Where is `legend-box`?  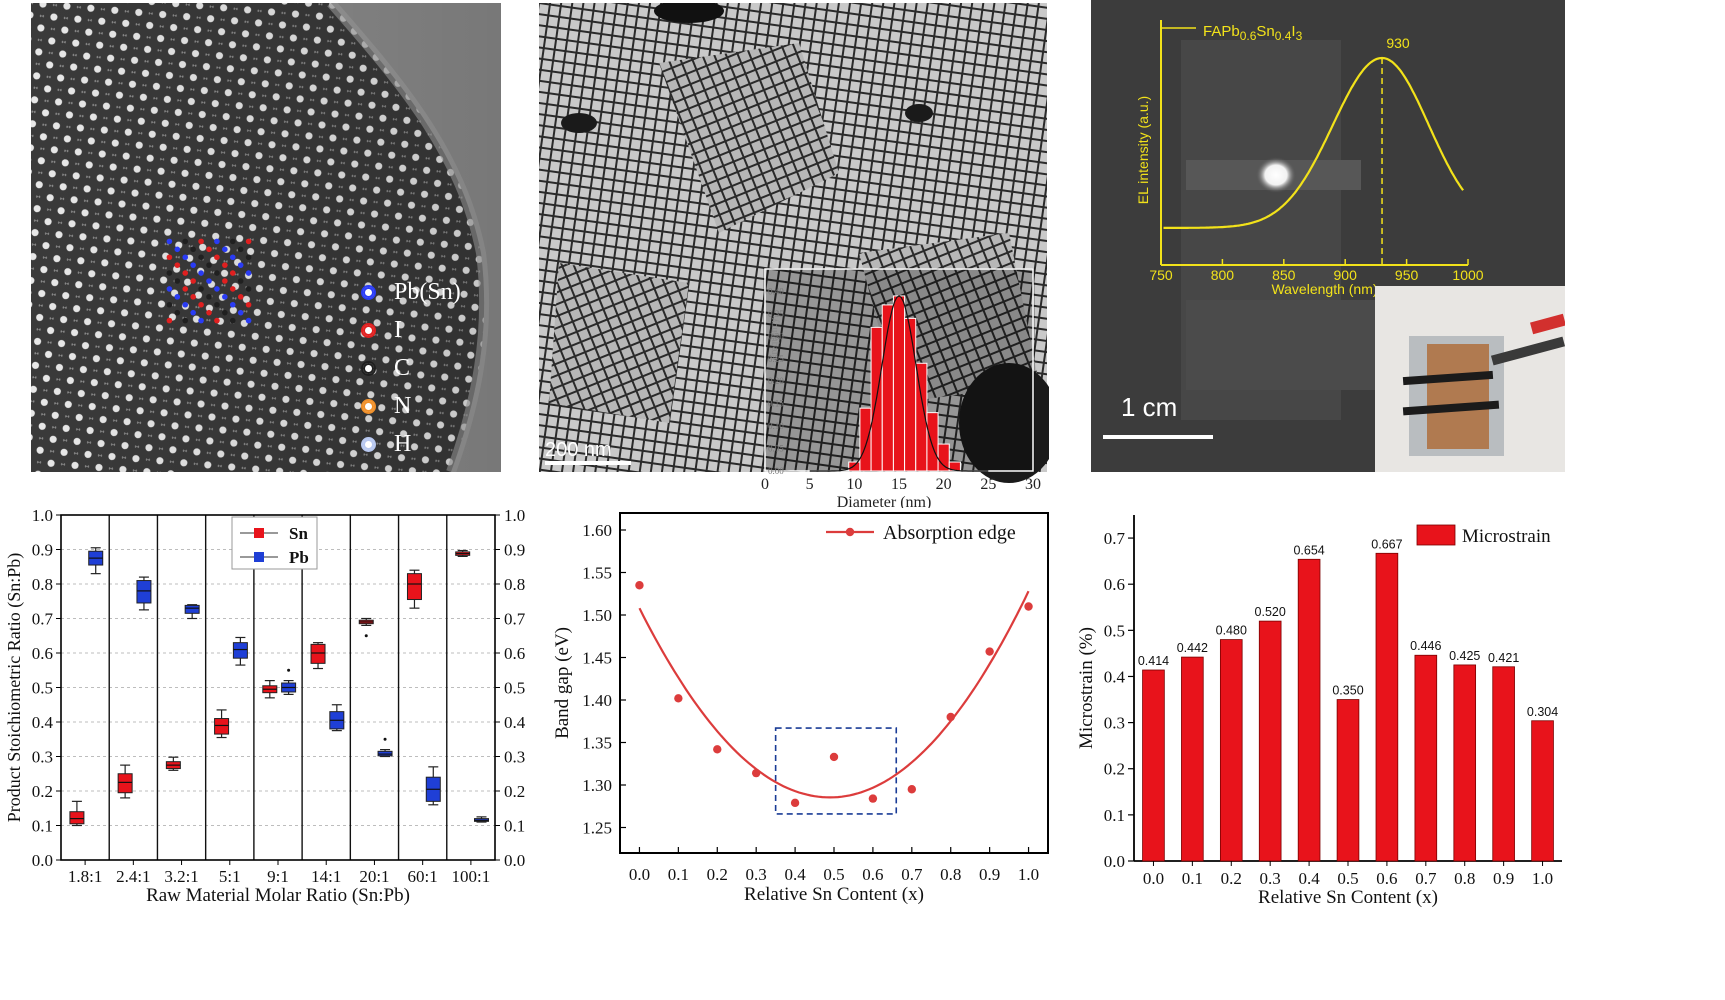
legend-box is located at coordinates (274, 543).